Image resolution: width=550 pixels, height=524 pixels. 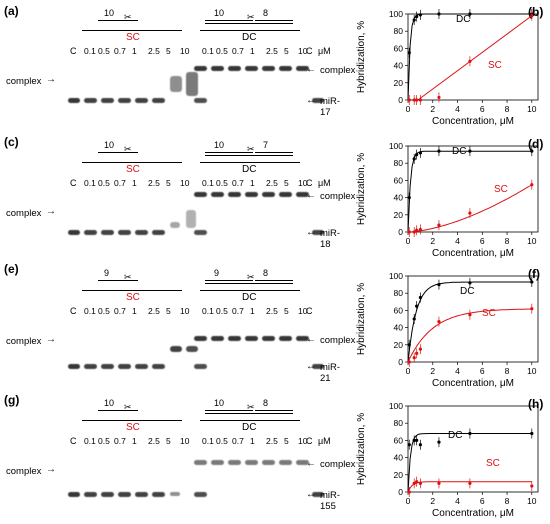 What do you see at coordinates (286, 51) in the screenshot?
I see `dc-lane-label: 5` at bounding box center [286, 51].